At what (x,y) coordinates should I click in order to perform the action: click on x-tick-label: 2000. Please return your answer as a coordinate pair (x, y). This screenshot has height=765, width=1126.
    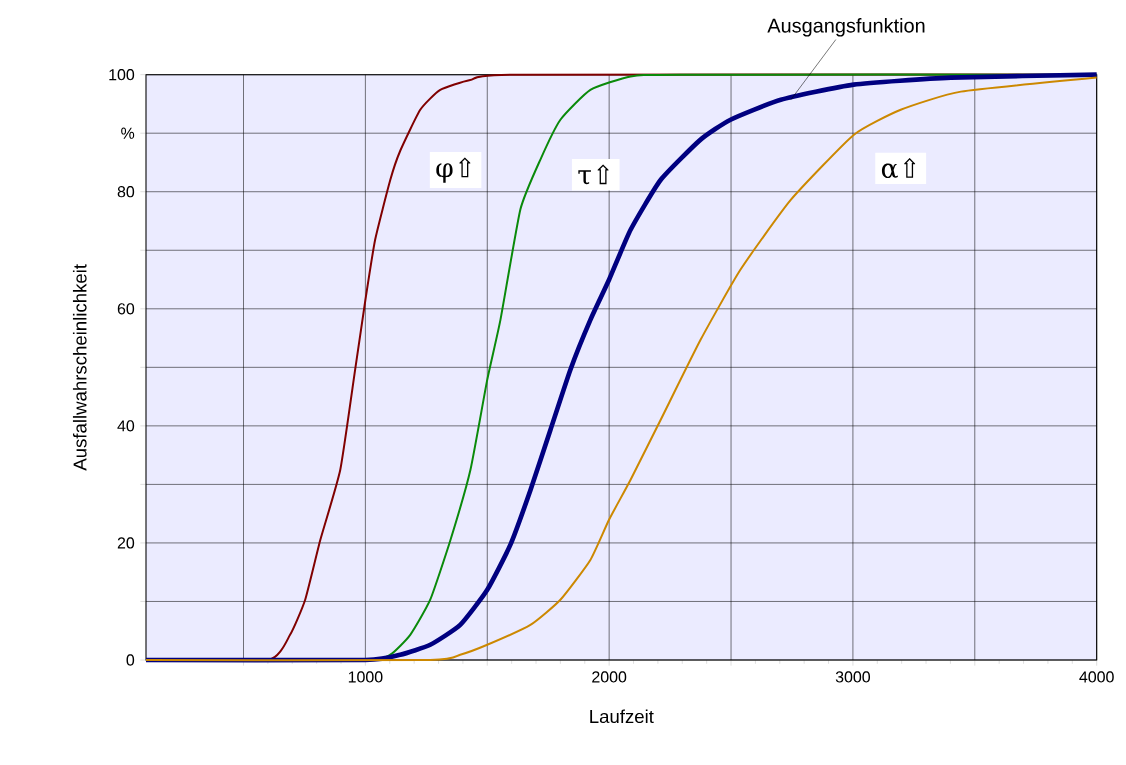
    Looking at the image, I should click on (609, 677).